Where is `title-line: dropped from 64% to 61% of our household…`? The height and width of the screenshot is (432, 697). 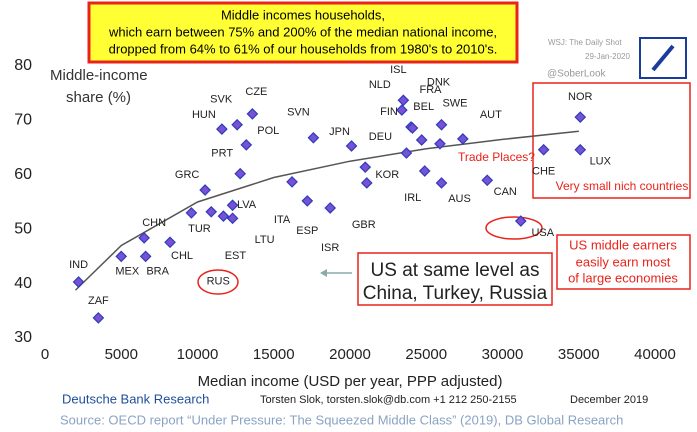
title-line: dropped from 64% to 61% of our household… is located at coordinates (303, 48).